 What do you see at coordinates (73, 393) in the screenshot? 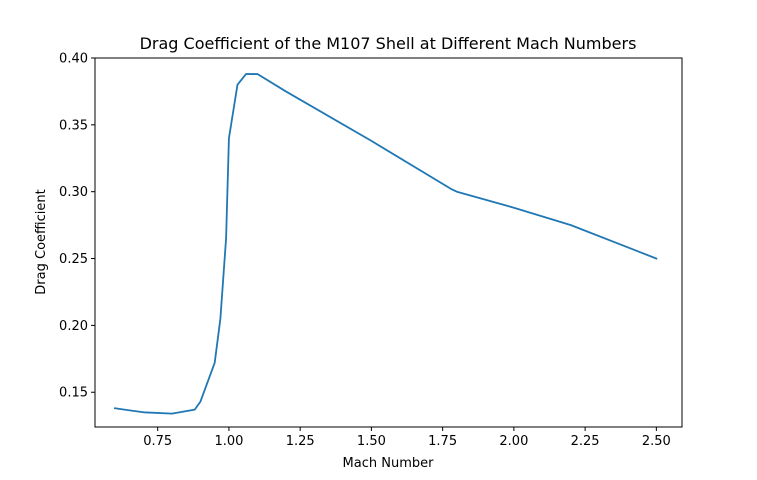
I see `y-tick-label: 0.15` at bounding box center [73, 393].